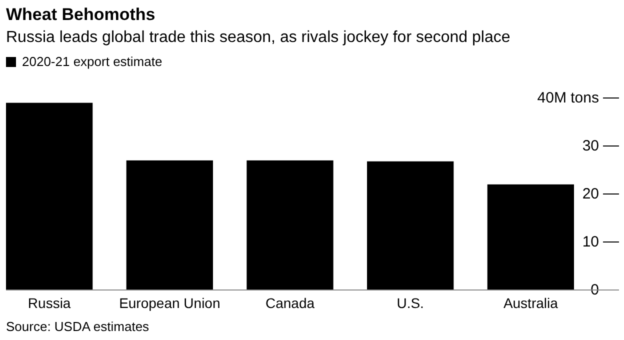 This screenshot has height=340, width=624. Describe the element at coordinates (169, 303) in the screenshot. I see `x-tick-label: European Union` at that location.